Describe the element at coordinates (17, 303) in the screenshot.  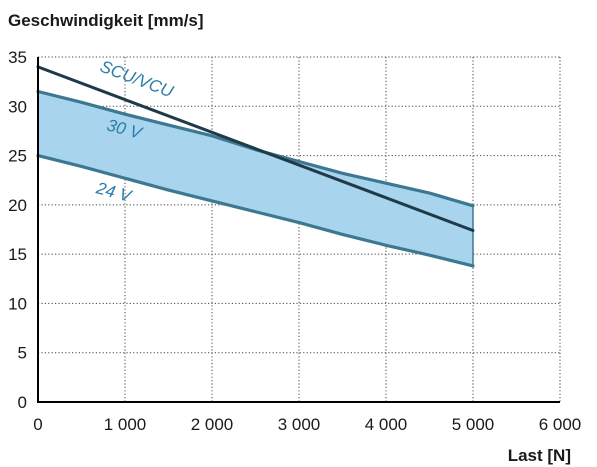
I see `y-tick-label-2: 10` at that location.